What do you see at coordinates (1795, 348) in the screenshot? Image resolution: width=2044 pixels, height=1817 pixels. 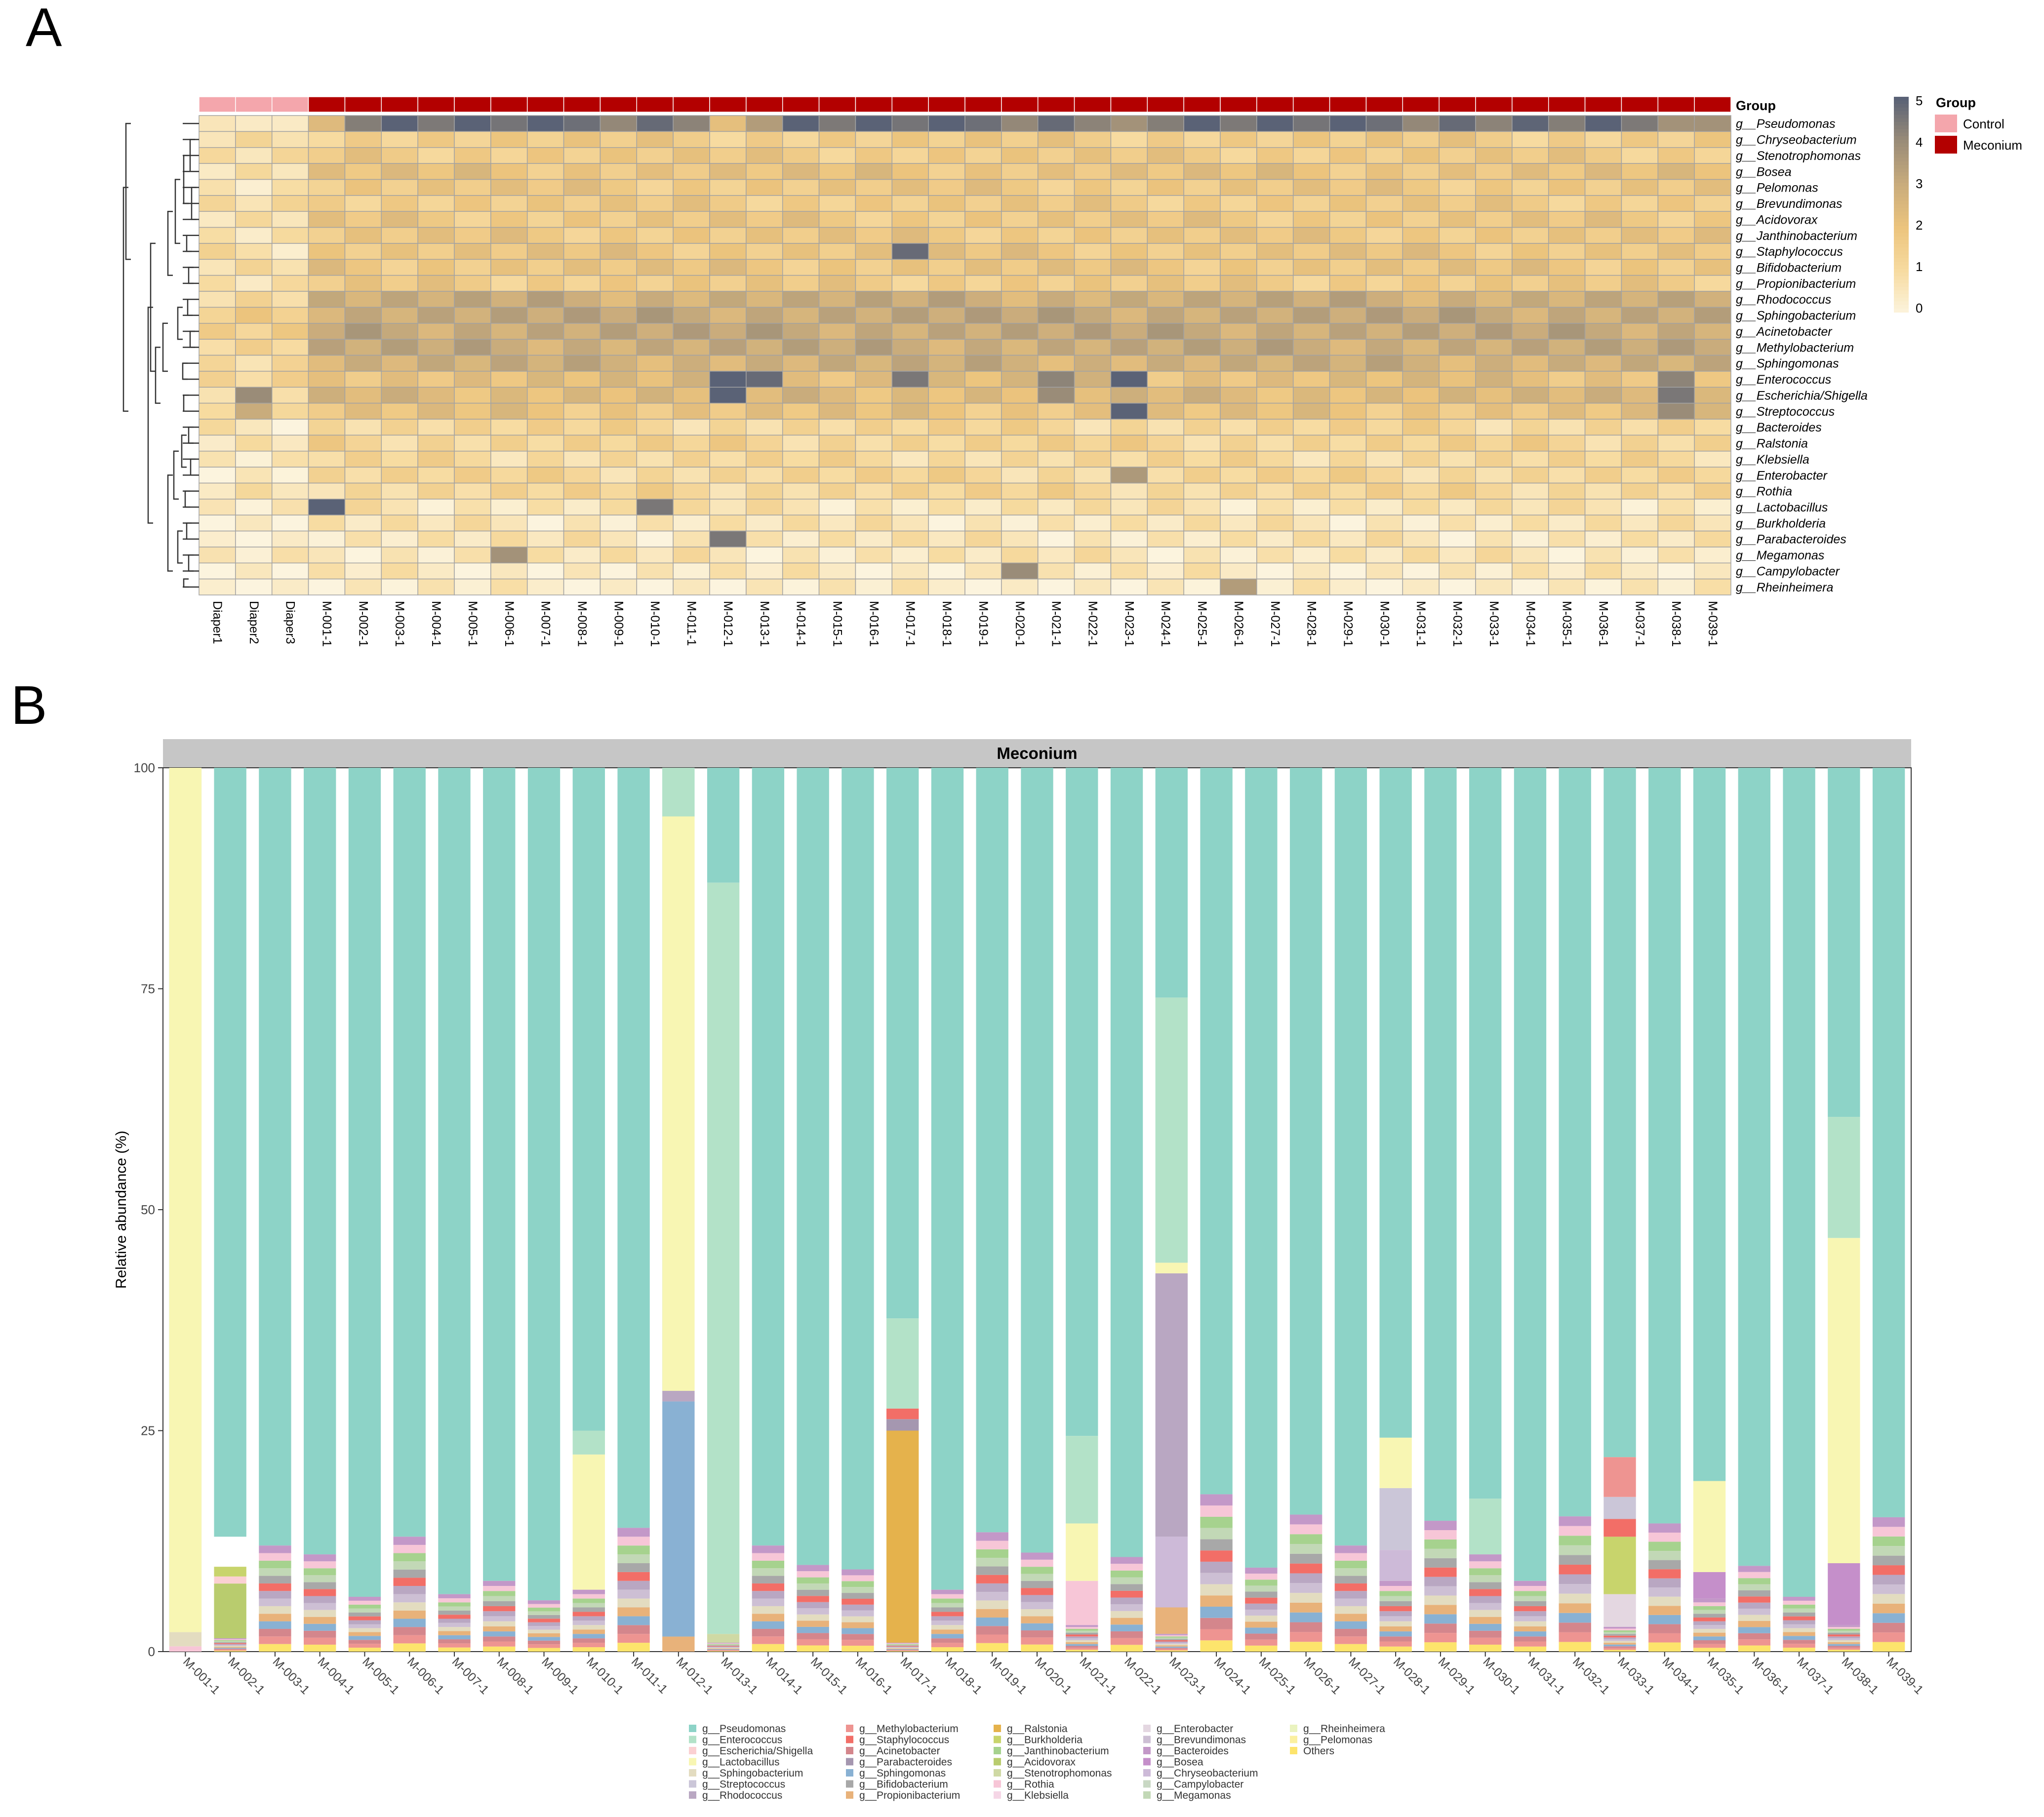 I see `row-label: g__Methylobacterium` at bounding box center [1795, 348].